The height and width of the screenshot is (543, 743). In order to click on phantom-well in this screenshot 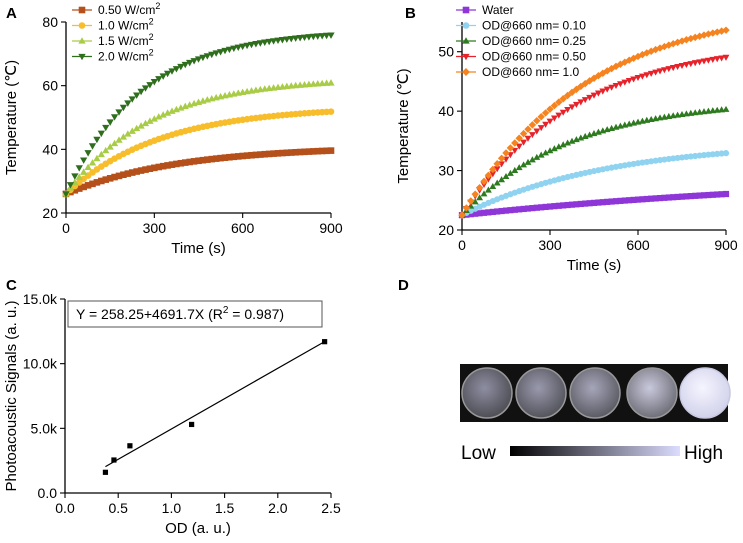, I will do `click(541, 393)`.